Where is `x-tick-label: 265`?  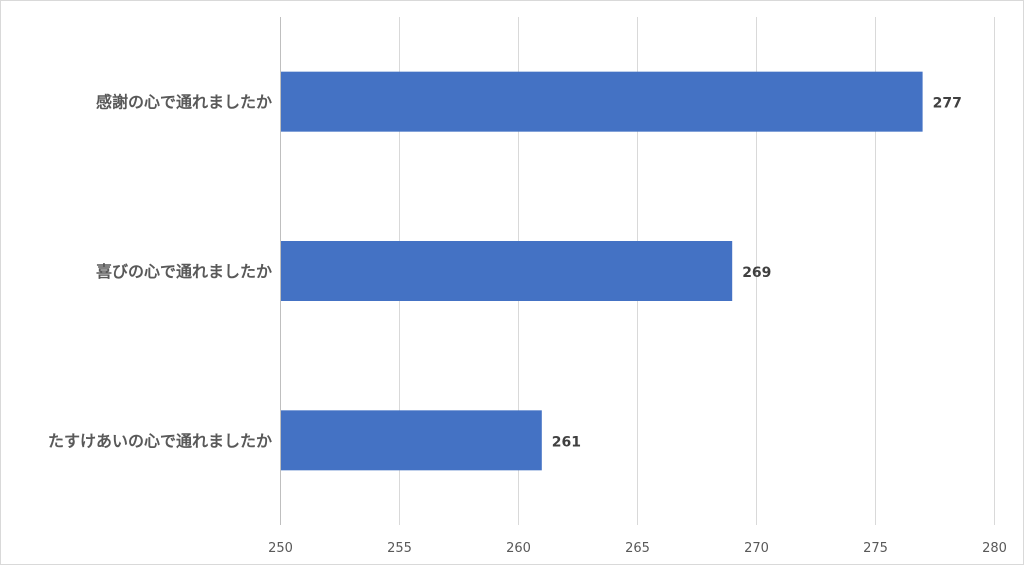
x-tick-label: 265 is located at coordinates (637, 548).